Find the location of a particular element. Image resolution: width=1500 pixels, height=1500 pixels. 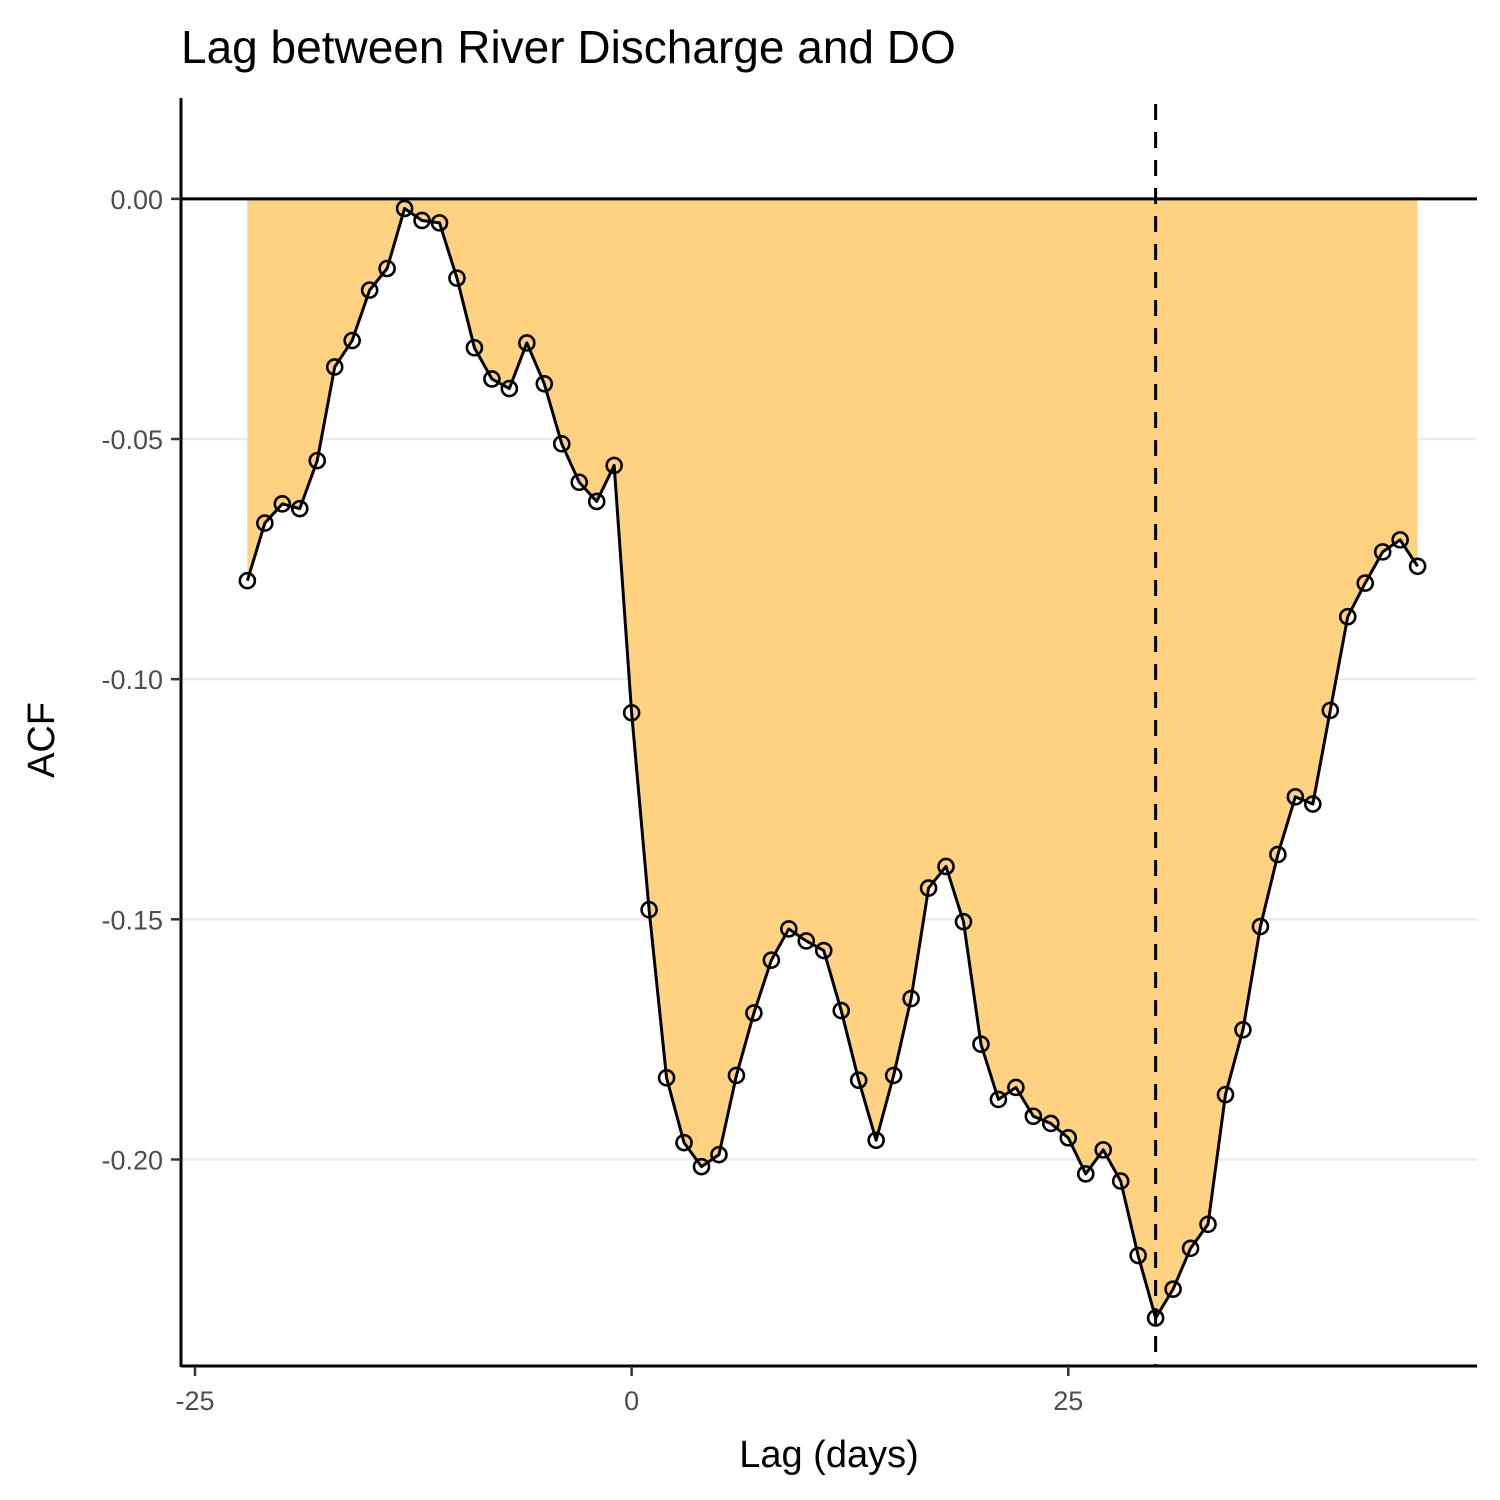

y-tick-label: 0.00 is located at coordinates (136, 200).